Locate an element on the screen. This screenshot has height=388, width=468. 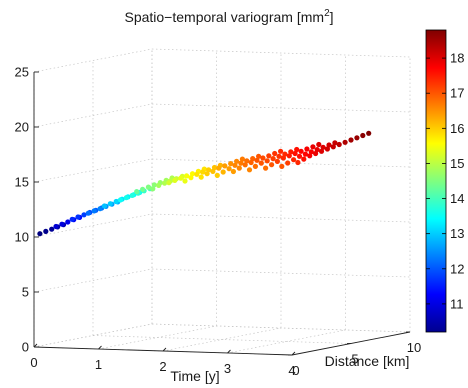
x-tick-label: 5 is located at coordinates (354, 359).